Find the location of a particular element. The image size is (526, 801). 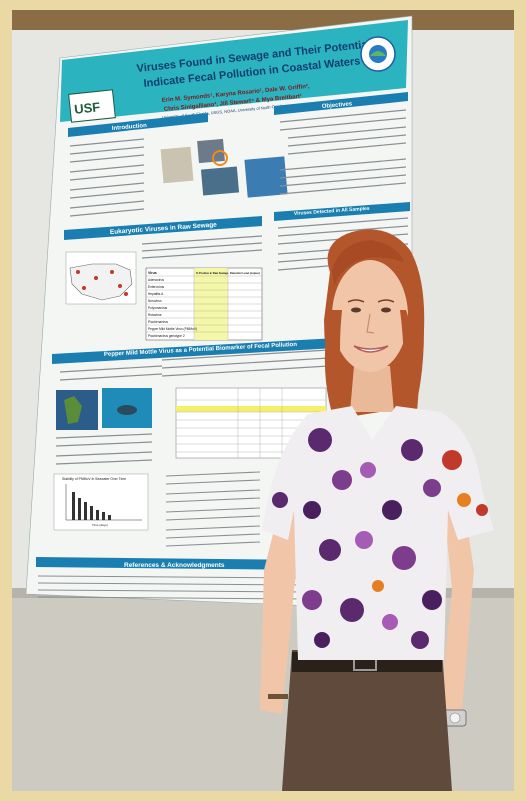

blouse-pattern is located at coordinates (380, 538).